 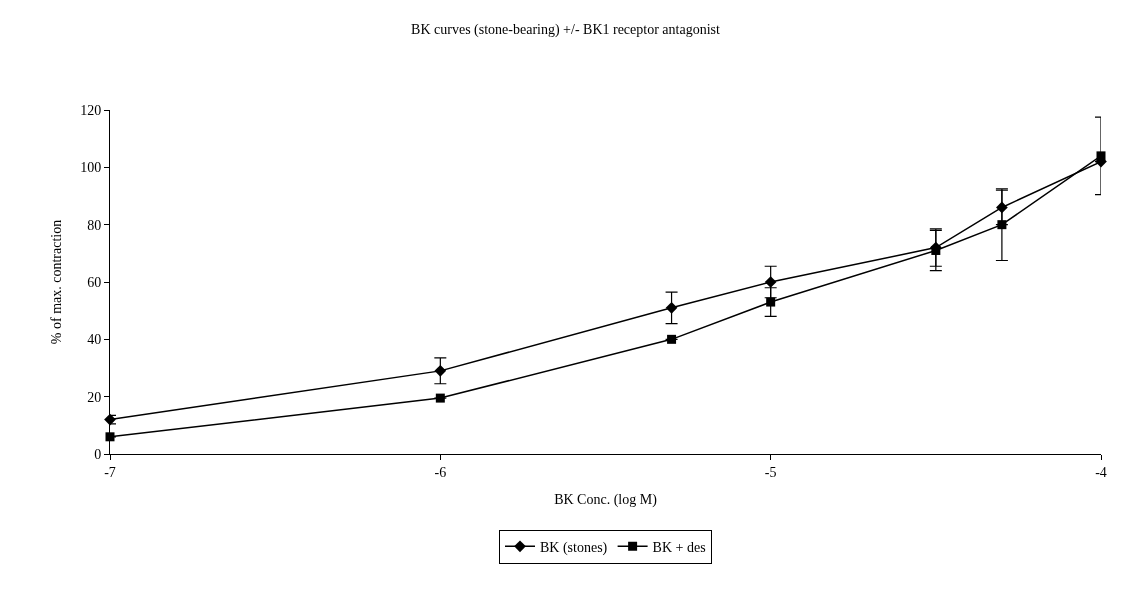 What do you see at coordinates (98, 454) in the screenshot?
I see `y-tick-label: 0` at bounding box center [98, 454].